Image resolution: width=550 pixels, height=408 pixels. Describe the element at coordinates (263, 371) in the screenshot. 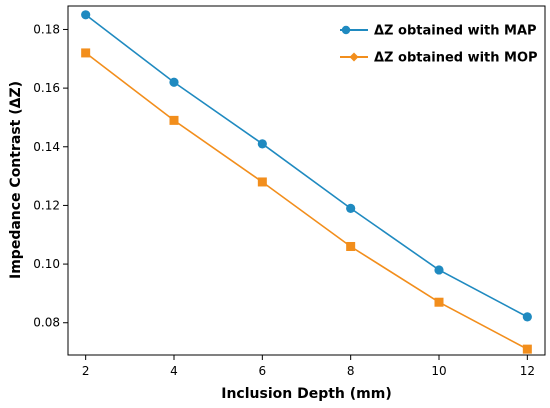

I see `x-tick-label: 6` at that location.